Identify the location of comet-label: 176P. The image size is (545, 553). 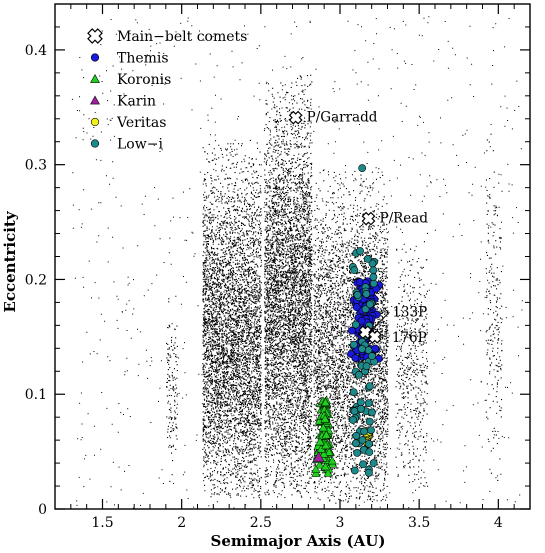
(409, 338).